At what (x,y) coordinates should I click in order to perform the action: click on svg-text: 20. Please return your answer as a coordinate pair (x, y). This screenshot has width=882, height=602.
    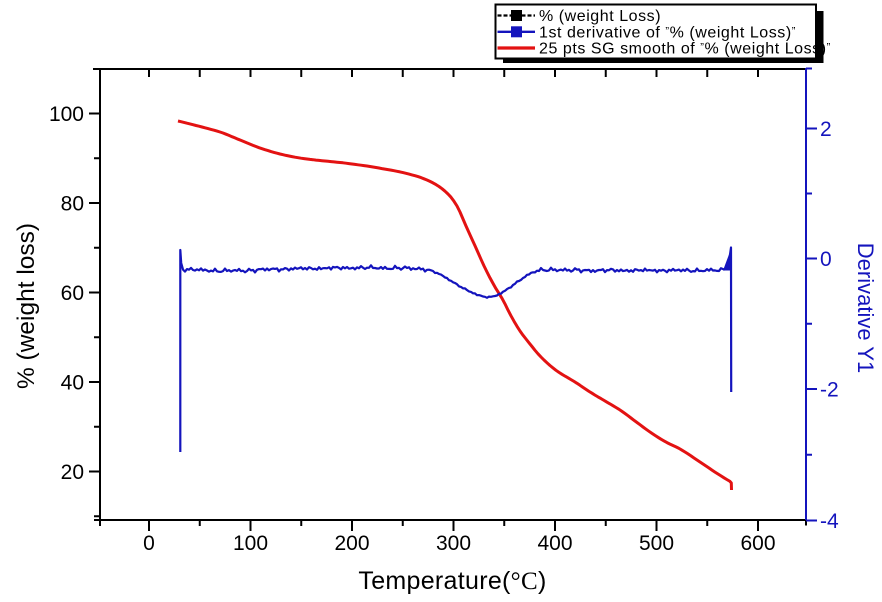
    Looking at the image, I should click on (72, 472).